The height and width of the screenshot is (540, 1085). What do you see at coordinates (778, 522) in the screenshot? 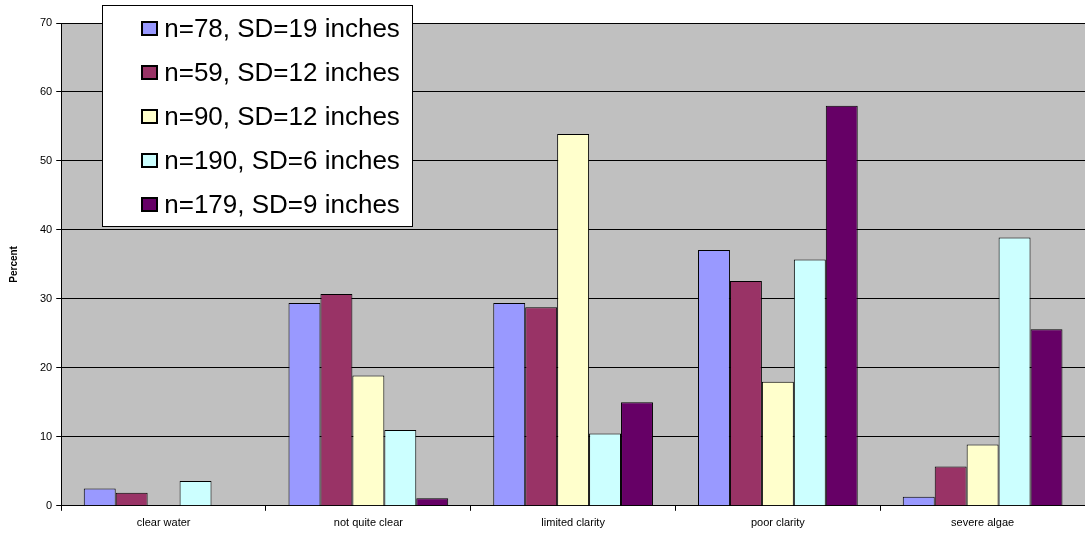
I see `x-tick-label: poor clarity` at bounding box center [778, 522].